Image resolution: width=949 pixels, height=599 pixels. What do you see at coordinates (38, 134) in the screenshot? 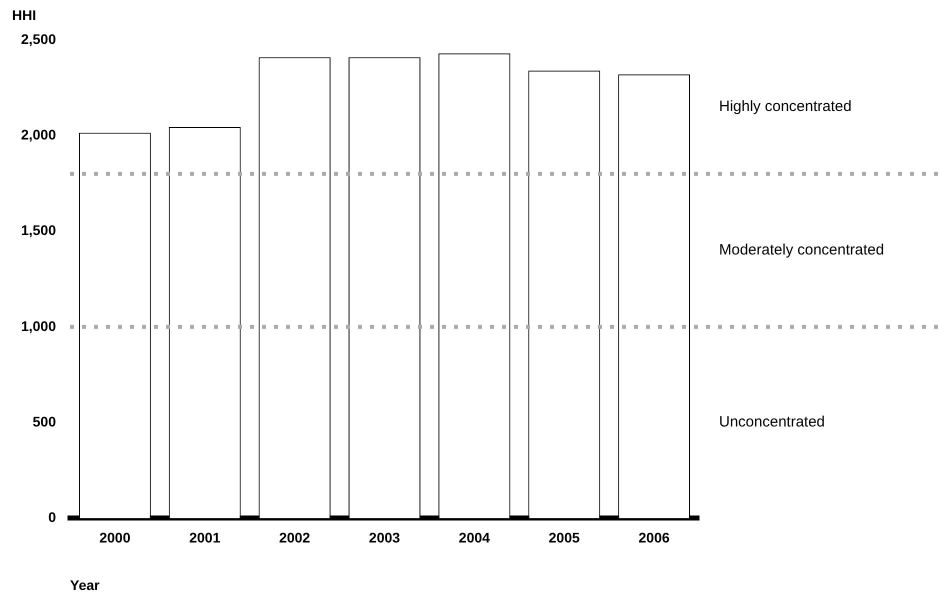
I see `y-tick-label: 2,000` at bounding box center [38, 134].